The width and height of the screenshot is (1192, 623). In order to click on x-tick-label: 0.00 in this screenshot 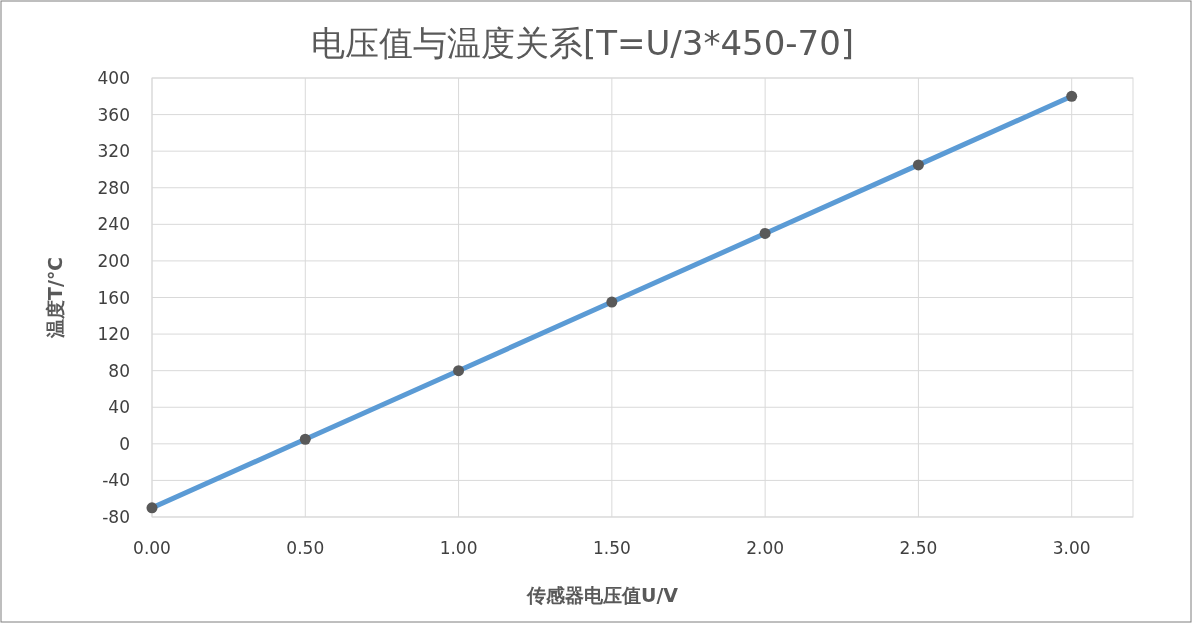, I will do `click(152, 548)`.